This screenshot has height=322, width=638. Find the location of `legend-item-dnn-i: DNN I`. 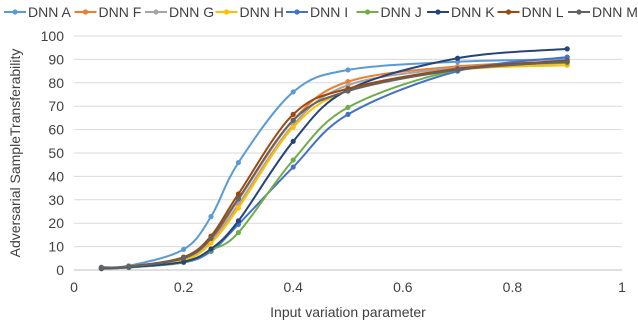

legend-item-dnn-i: DNN I is located at coordinates (317, 12).